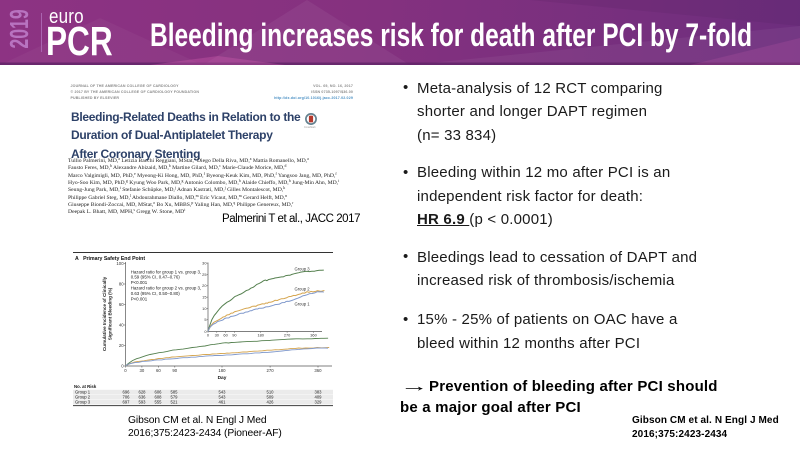 The height and width of the screenshot is (450, 800). What do you see at coordinates (175, 397) in the screenshot?
I see `svg-text: 579` at bounding box center [175, 397].